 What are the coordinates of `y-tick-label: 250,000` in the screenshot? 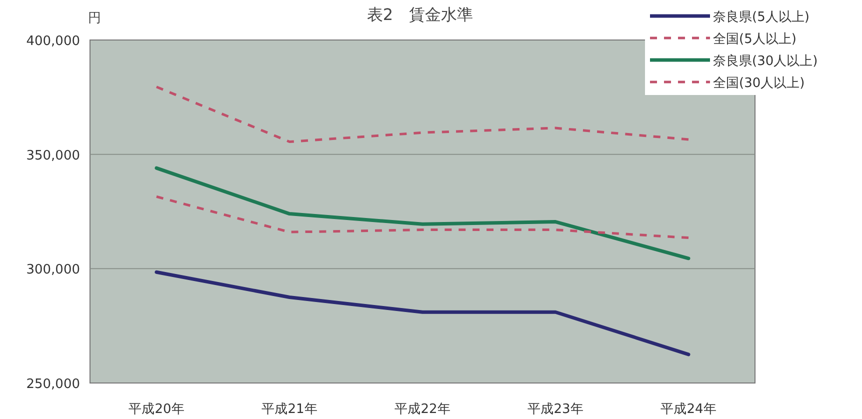 It's located at (53, 384).